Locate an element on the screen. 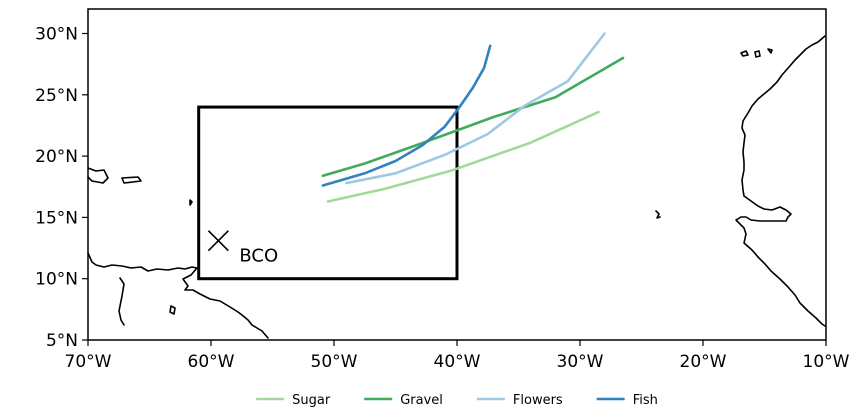 This screenshot has height=412, width=859. track-sugar is located at coordinates (463, 156).